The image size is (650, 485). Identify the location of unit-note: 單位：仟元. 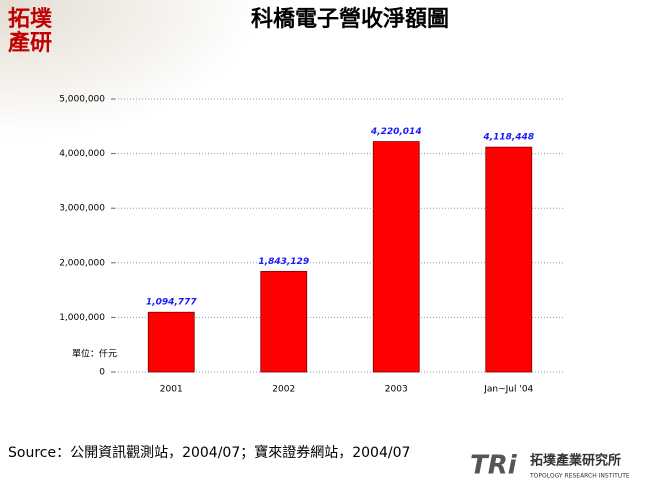
(94, 354).